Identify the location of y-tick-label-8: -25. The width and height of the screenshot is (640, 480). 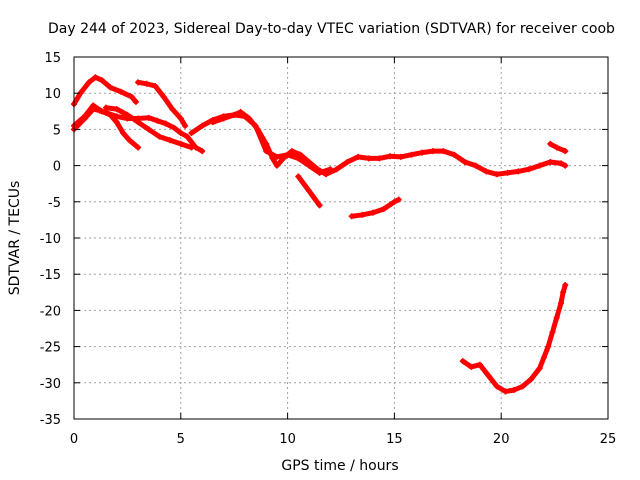
(50, 348).